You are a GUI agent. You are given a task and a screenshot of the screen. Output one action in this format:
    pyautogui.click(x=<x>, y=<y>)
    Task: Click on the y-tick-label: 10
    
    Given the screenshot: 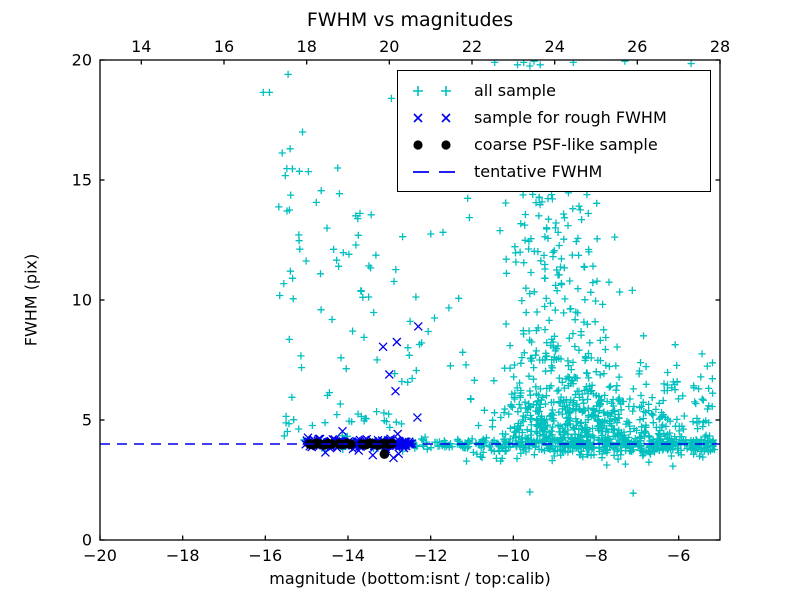 What is the action you would take?
    pyautogui.click(x=82, y=300)
    